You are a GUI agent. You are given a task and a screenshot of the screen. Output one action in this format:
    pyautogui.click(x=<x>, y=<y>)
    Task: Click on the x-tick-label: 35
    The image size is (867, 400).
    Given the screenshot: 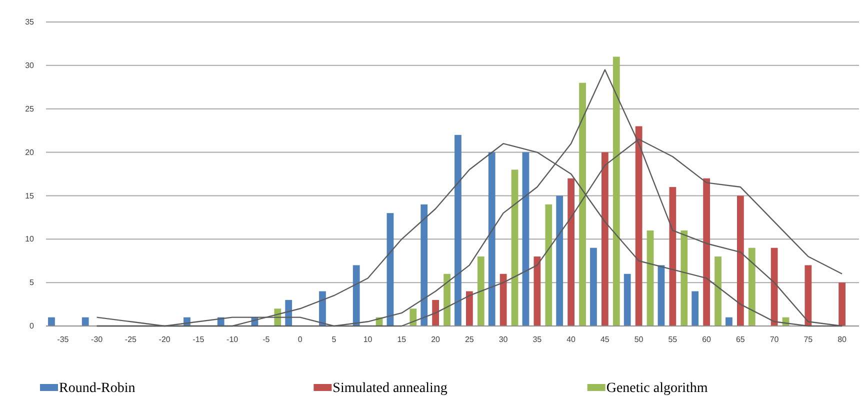 What is the action you would take?
    pyautogui.click(x=537, y=339)
    